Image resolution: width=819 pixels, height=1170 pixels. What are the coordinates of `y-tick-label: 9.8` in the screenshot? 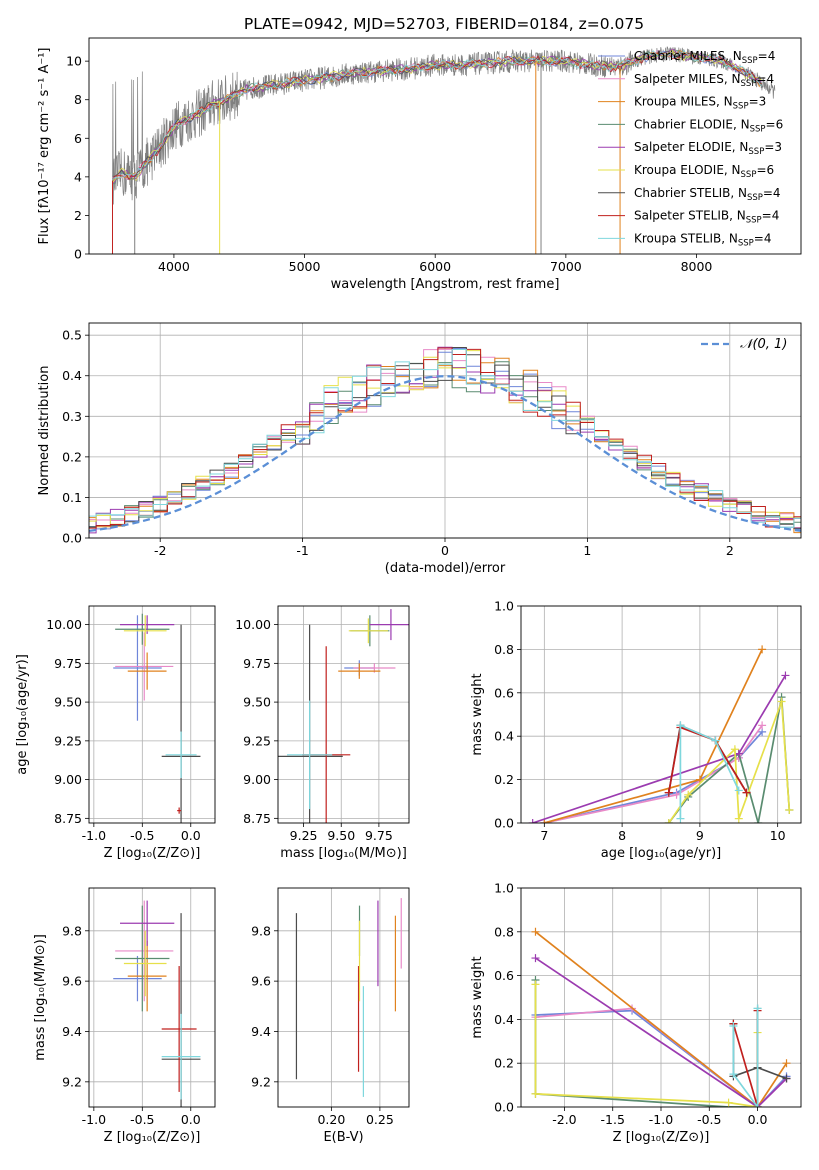 It's located at (261, 930).